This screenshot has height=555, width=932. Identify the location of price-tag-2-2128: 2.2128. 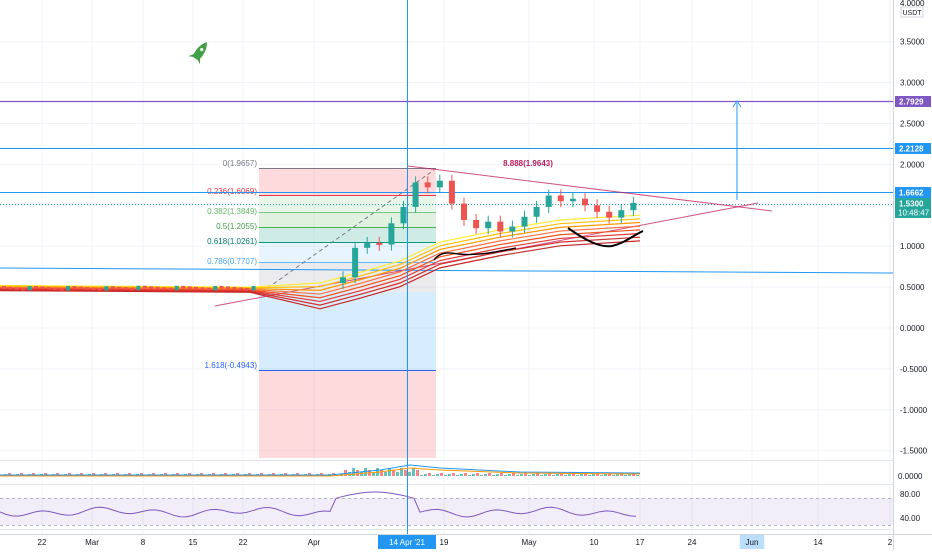
(911, 149).